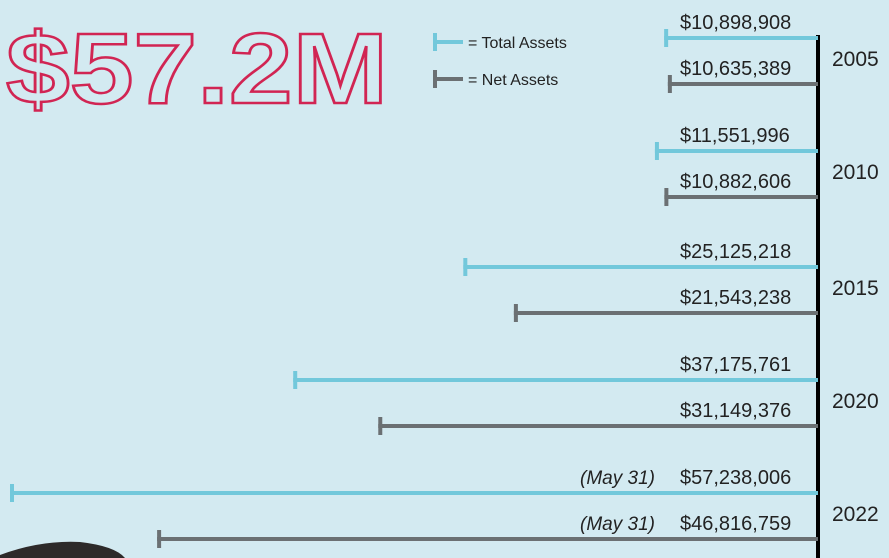  I want to click on value-label: $10,635,389, so click(735, 69).